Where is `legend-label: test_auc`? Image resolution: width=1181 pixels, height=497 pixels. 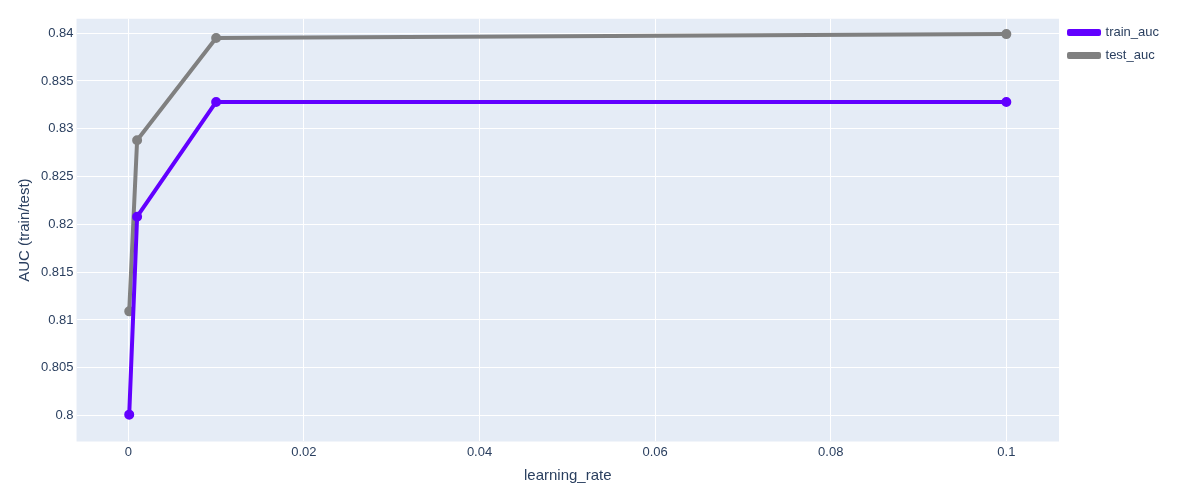
legend-label: test_auc is located at coordinates (1130, 55).